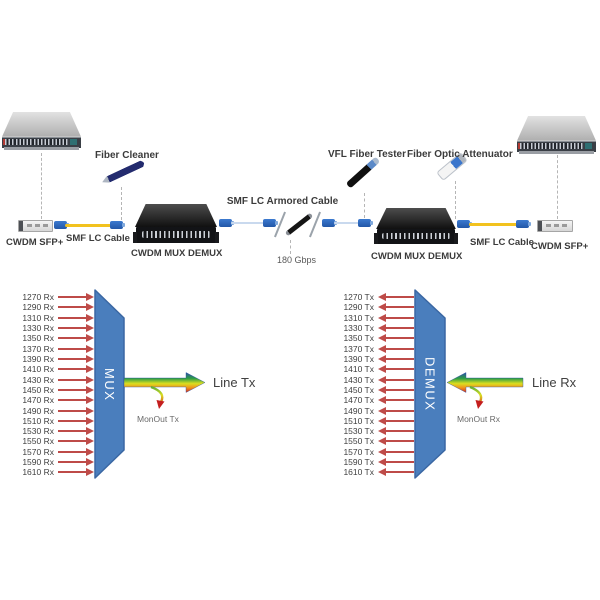 The image size is (600, 600). What do you see at coordinates (160, 404) in the screenshot?
I see `monout-tx-arrowhead-icon` at bounding box center [160, 404].